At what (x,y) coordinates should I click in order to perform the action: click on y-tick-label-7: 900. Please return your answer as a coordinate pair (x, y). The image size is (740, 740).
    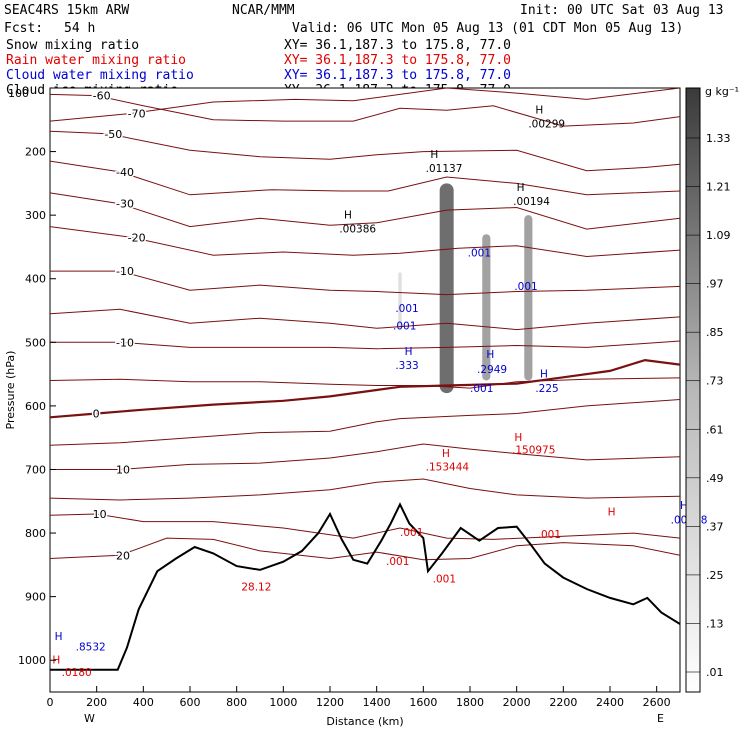
    Looking at the image, I should click on (35, 597).